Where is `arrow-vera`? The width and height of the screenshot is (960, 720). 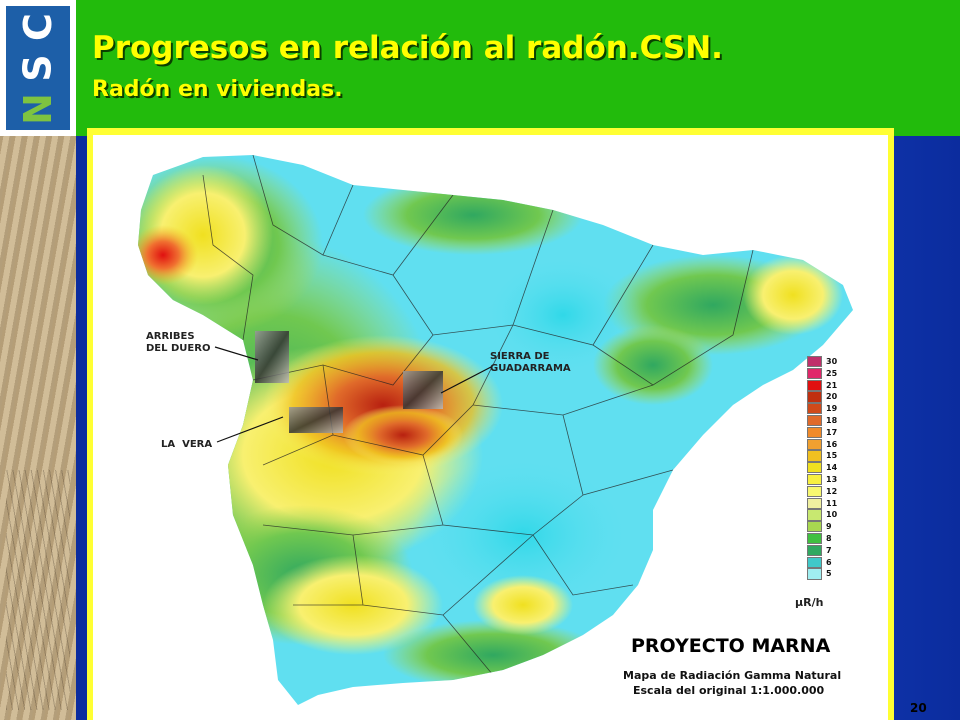
arrow-vera is located at coordinates (250, 429).